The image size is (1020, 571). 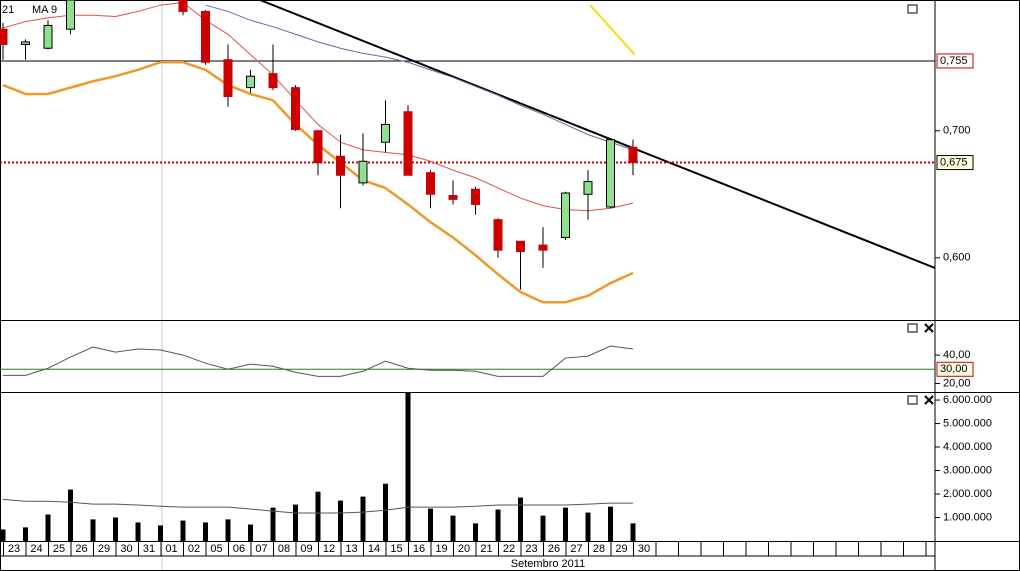 I want to click on x-tick-label: 24, so click(x=36, y=549).